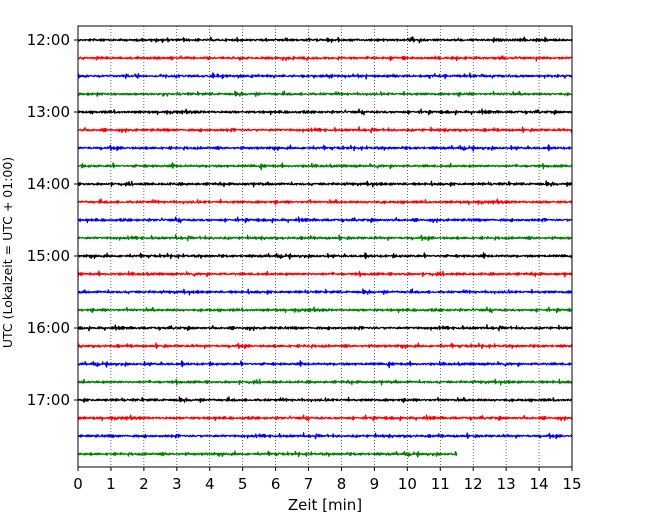 This screenshot has height=520, width=650. Describe the element at coordinates (327, 480) in the screenshot. I see `x-axis-ticks: 0 1 2 3 4 5 6 7 8 9 10 11 12 13 14 15` at that location.